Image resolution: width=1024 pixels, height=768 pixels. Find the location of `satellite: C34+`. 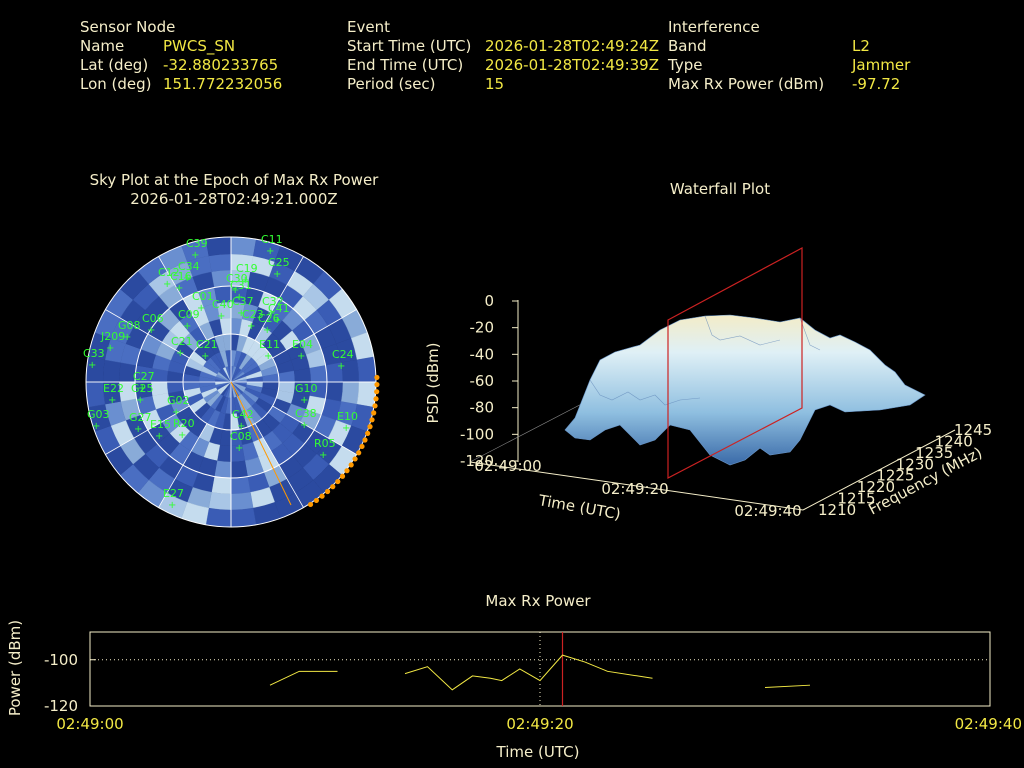

satellite: C34+ is located at coordinates (189, 272).